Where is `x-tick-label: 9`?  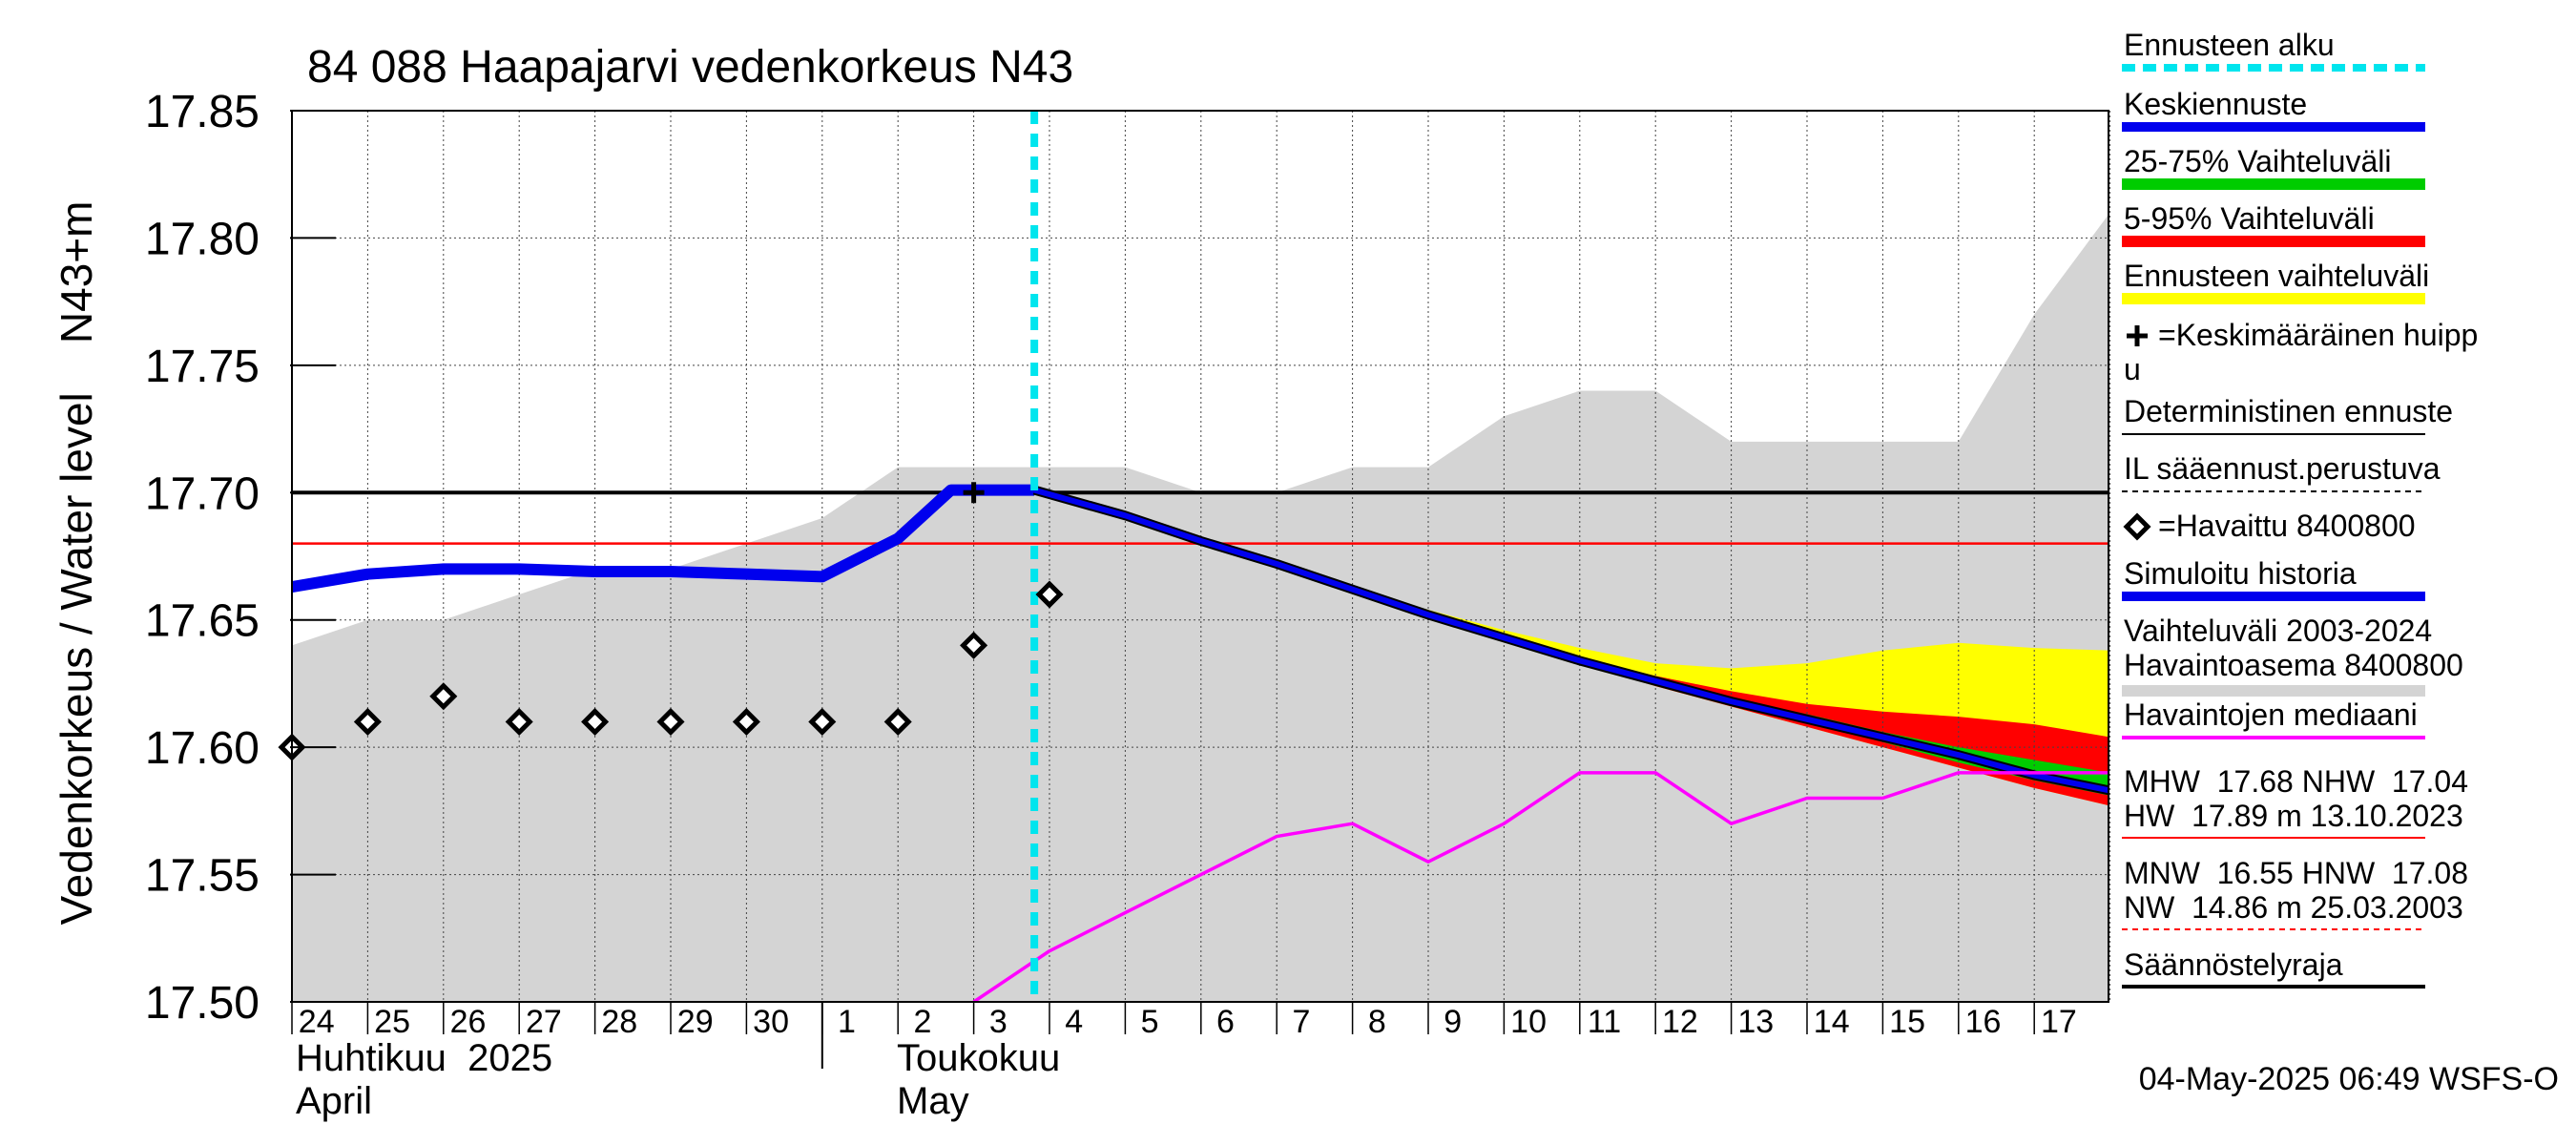
x-tick-label: 9 is located at coordinates (1453, 1022).